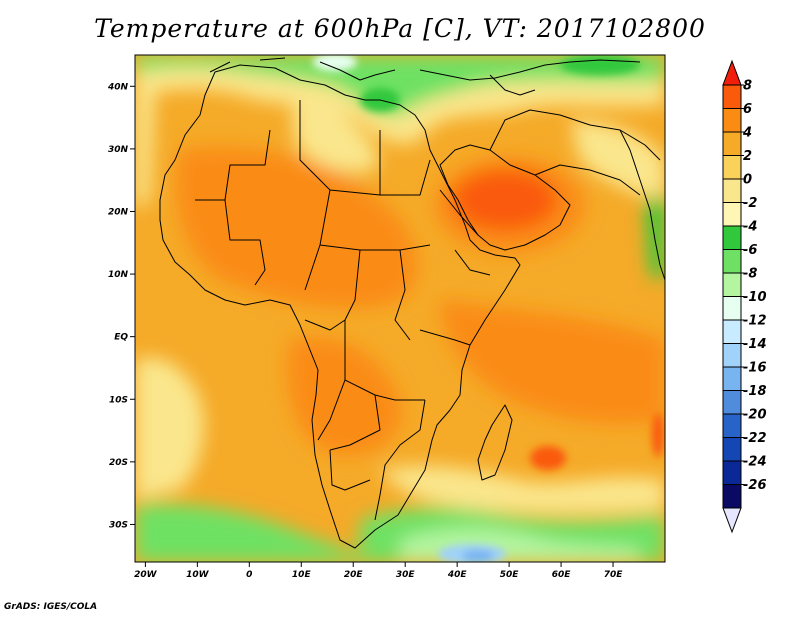 The height and width of the screenshot is (618, 800). I want to click on lon-tick-label: 70E, so click(614, 575).